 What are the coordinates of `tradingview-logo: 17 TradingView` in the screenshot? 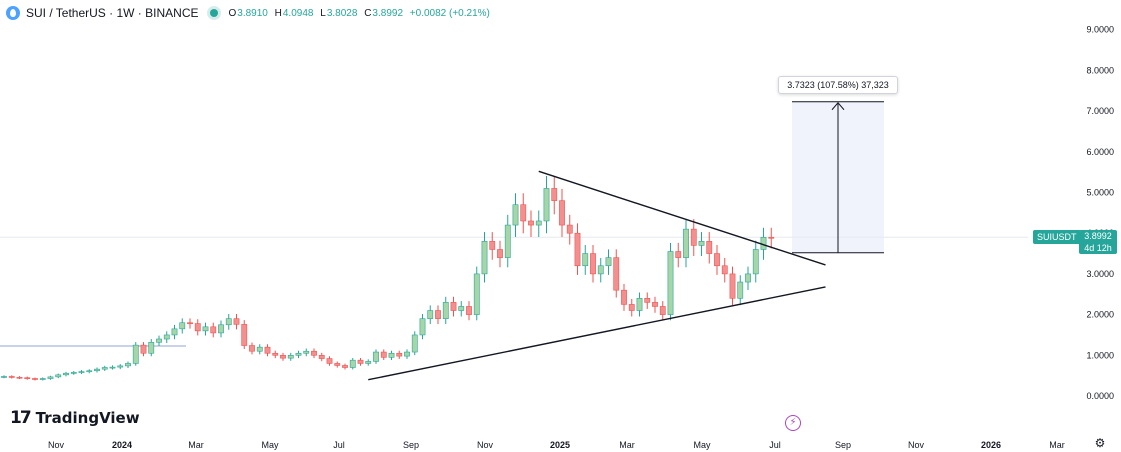 It's located at (75, 418).